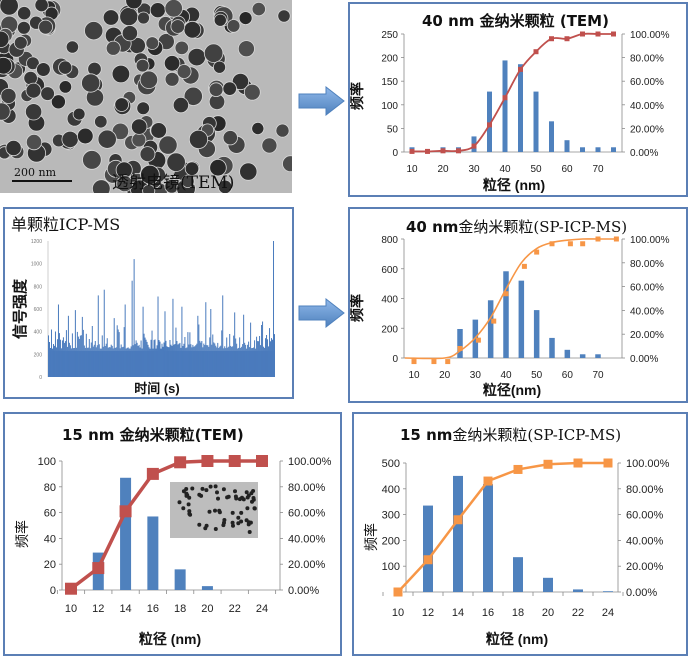 Image resolution: width=690 pixels, height=662 pixels. What do you see at coordinates (321, 313) in the screenshot?
I see `right-arrow-icon` at bounding box center [321, 313].